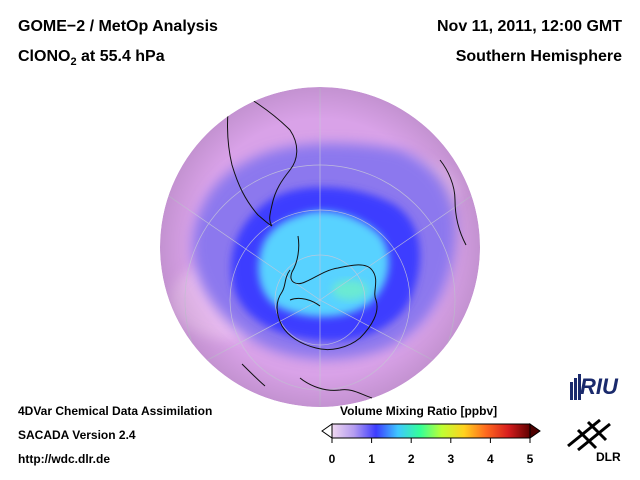 This screenshot has height=480, width=640. I want to click on colorbar-title: Volume Mixing Ratio [ppbv], so click(419, 411).